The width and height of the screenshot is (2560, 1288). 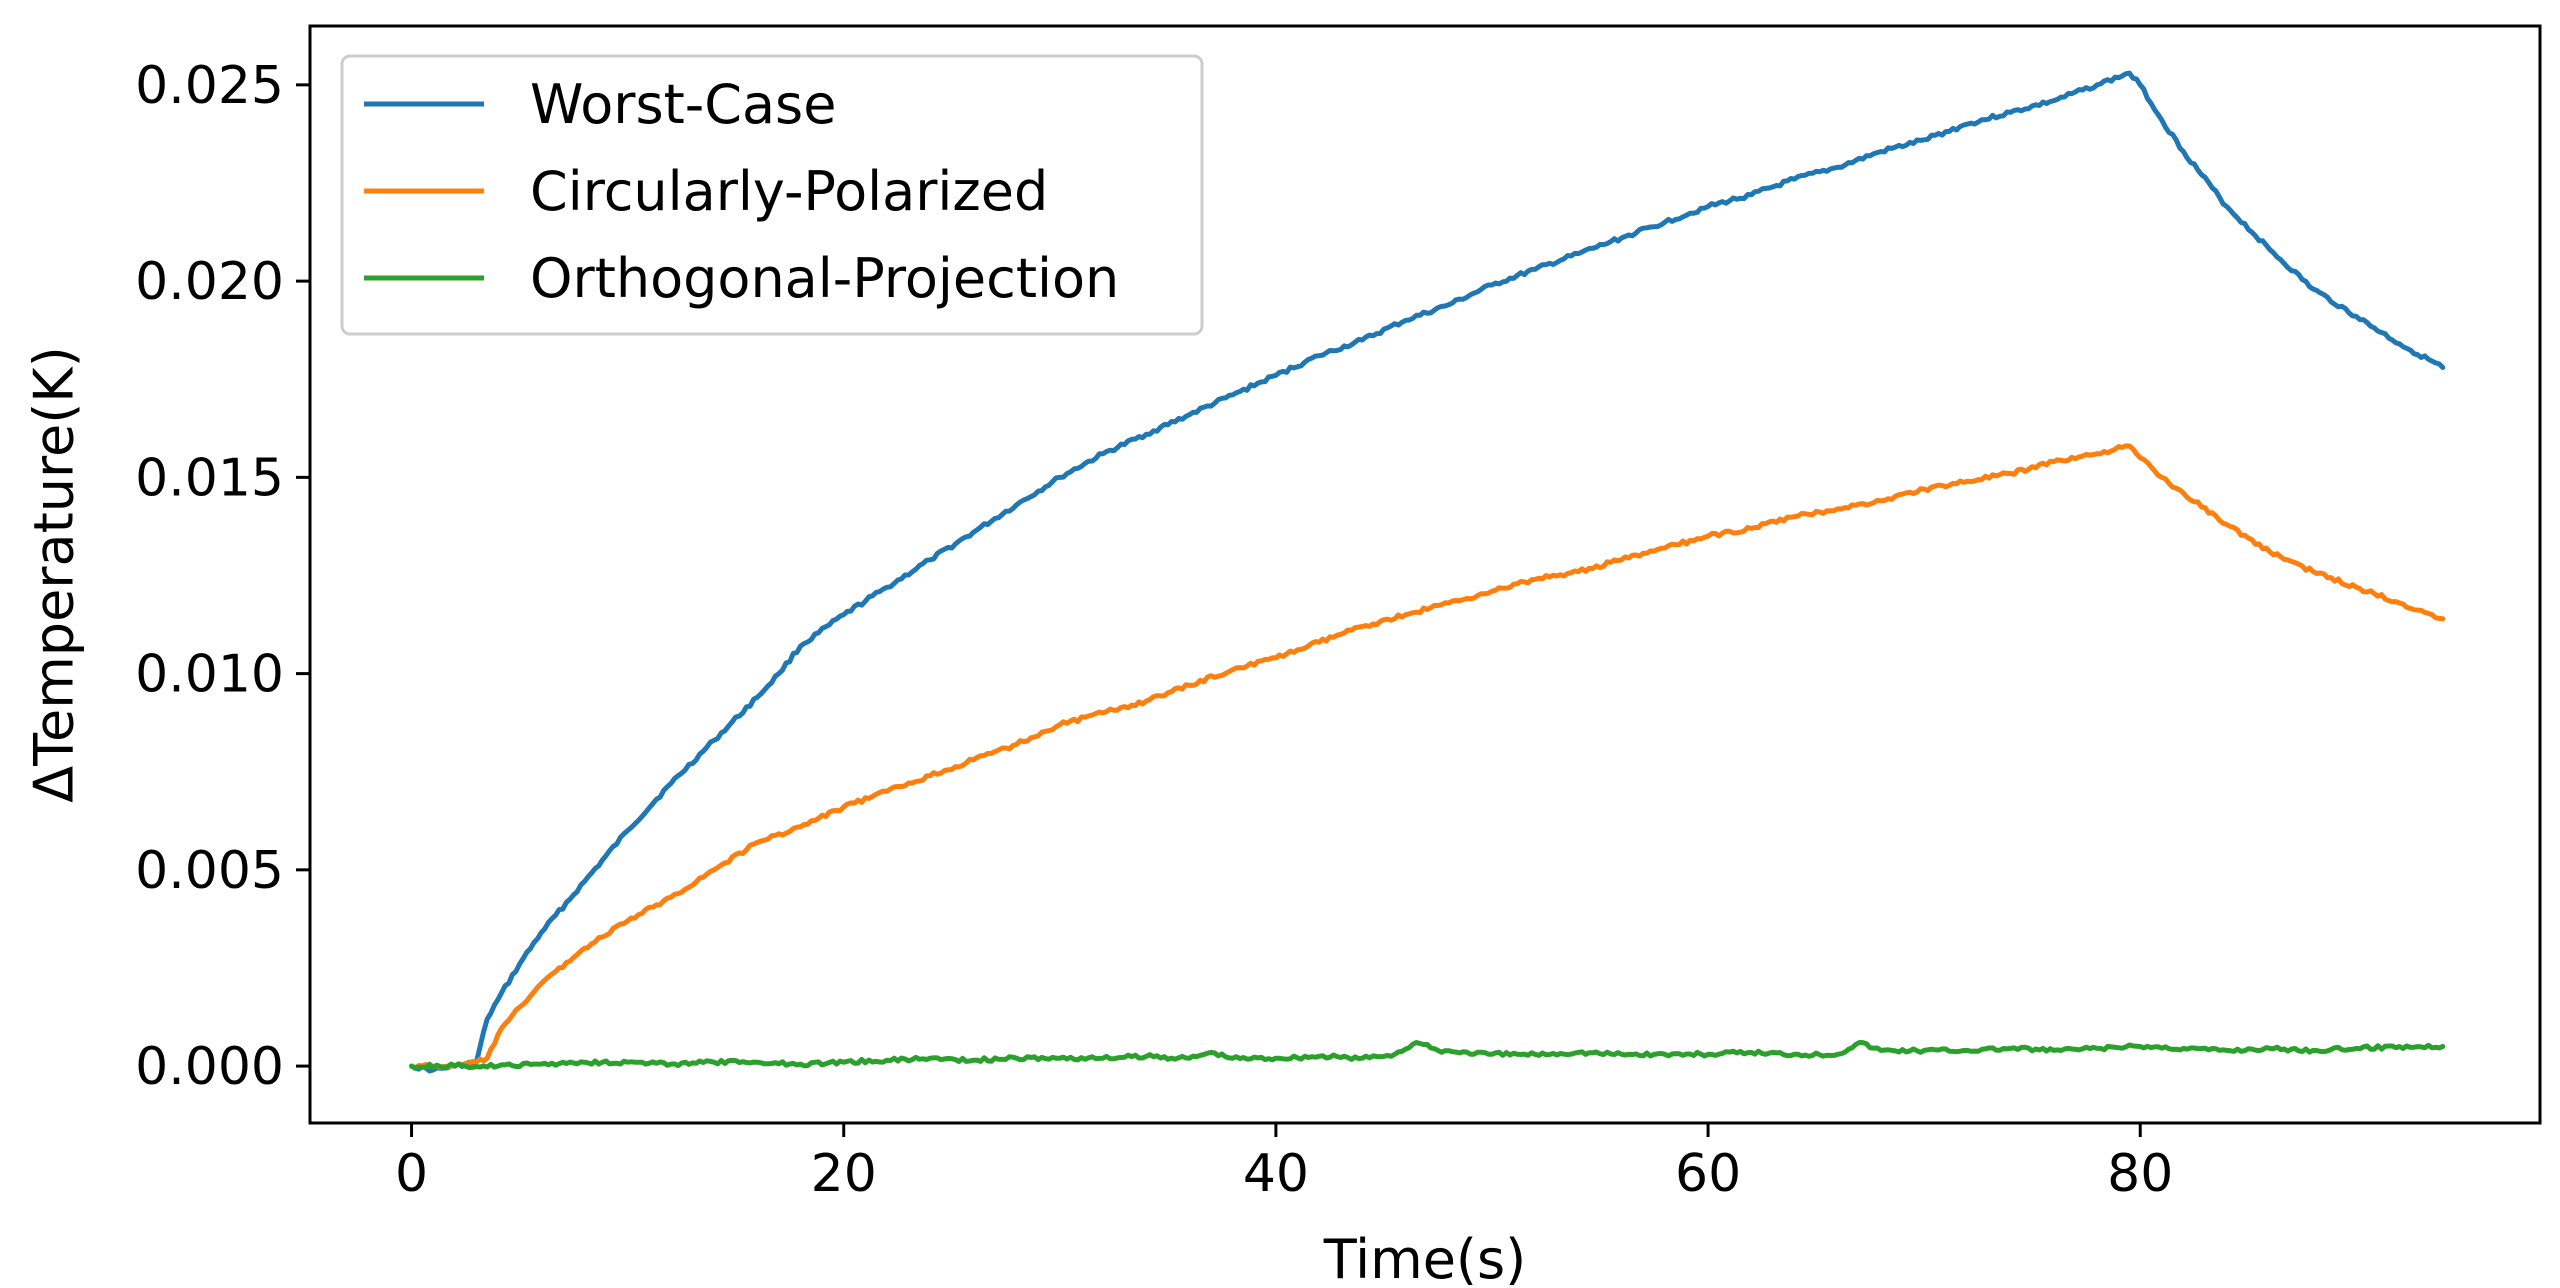 What do you see at coordinates (209, 86) in the screenshot?
I see `y-tick-label: 0.025` at bounding box center [209, 86].